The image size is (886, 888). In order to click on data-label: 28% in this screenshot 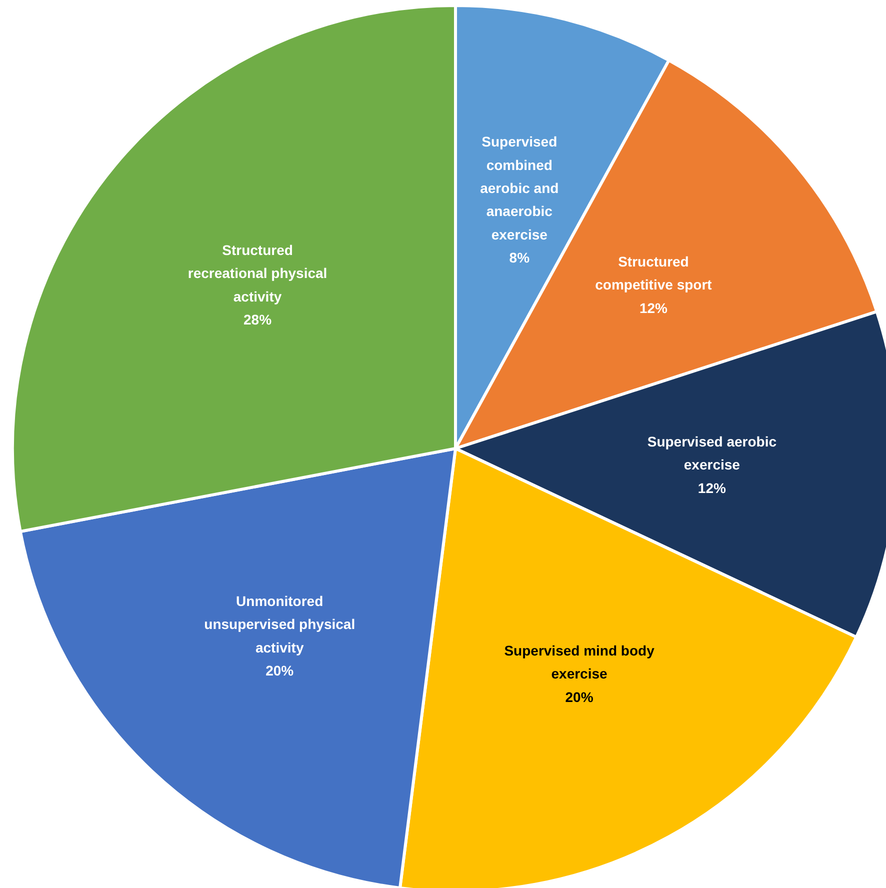, I will do `click(258, 320)`.